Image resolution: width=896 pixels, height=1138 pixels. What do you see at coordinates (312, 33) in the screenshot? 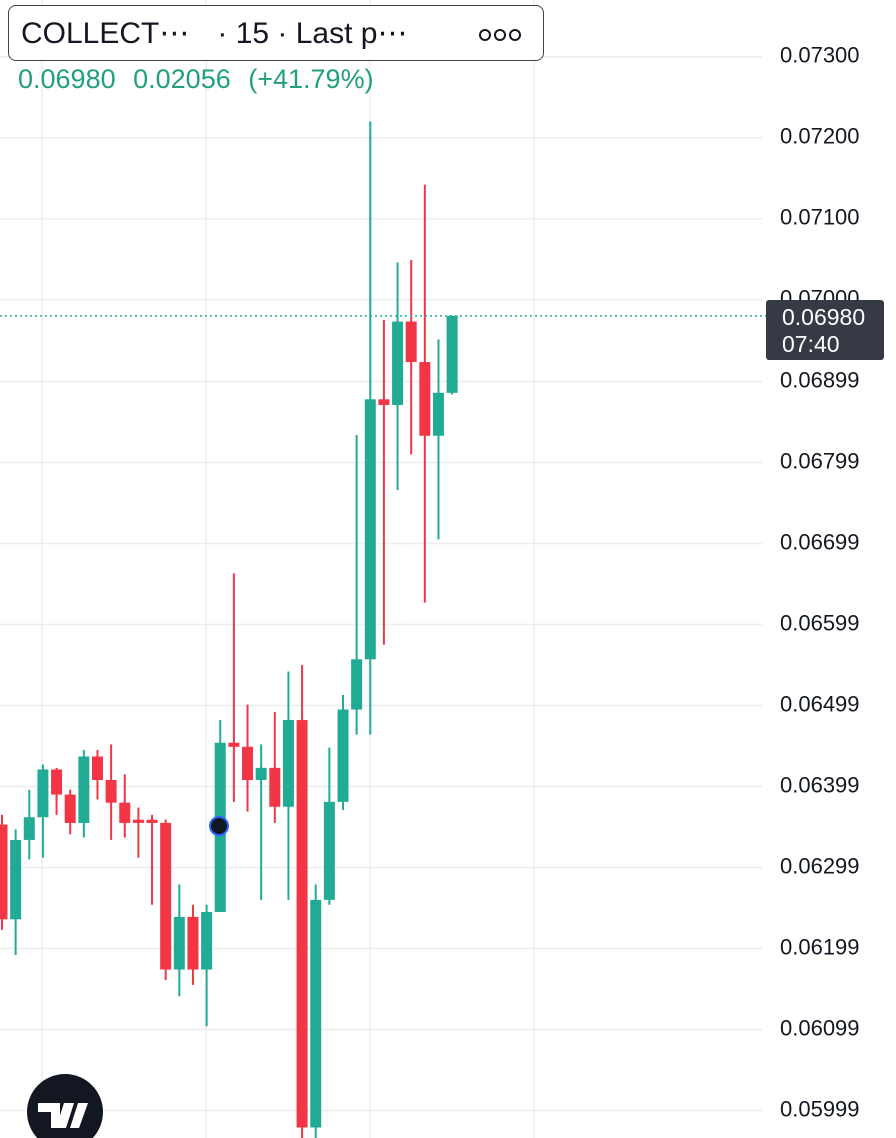
I see `interval: · 15 · Last p⋯` at bounding box center [312, 33].